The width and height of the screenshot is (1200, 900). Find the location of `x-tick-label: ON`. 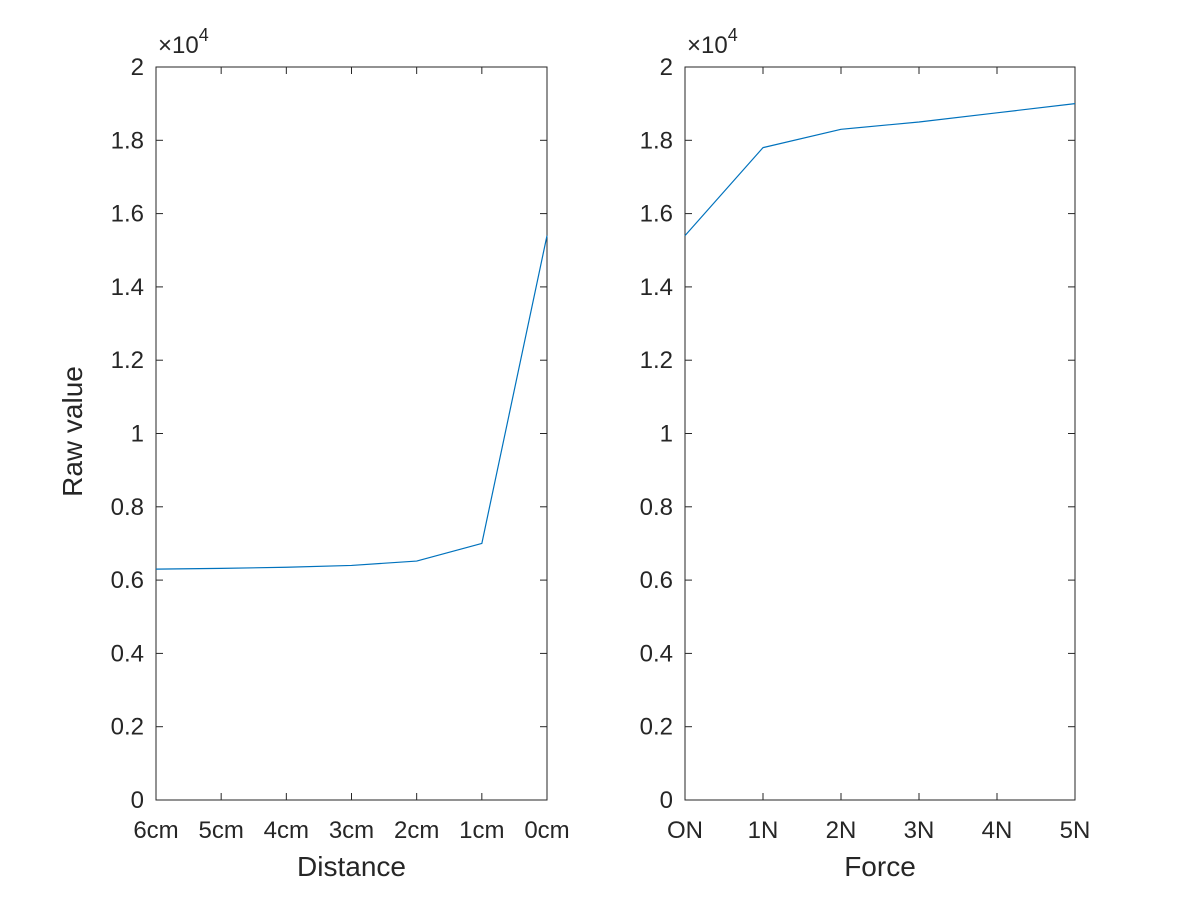

x-tick-label: ON is located at coordinates (685, 830).